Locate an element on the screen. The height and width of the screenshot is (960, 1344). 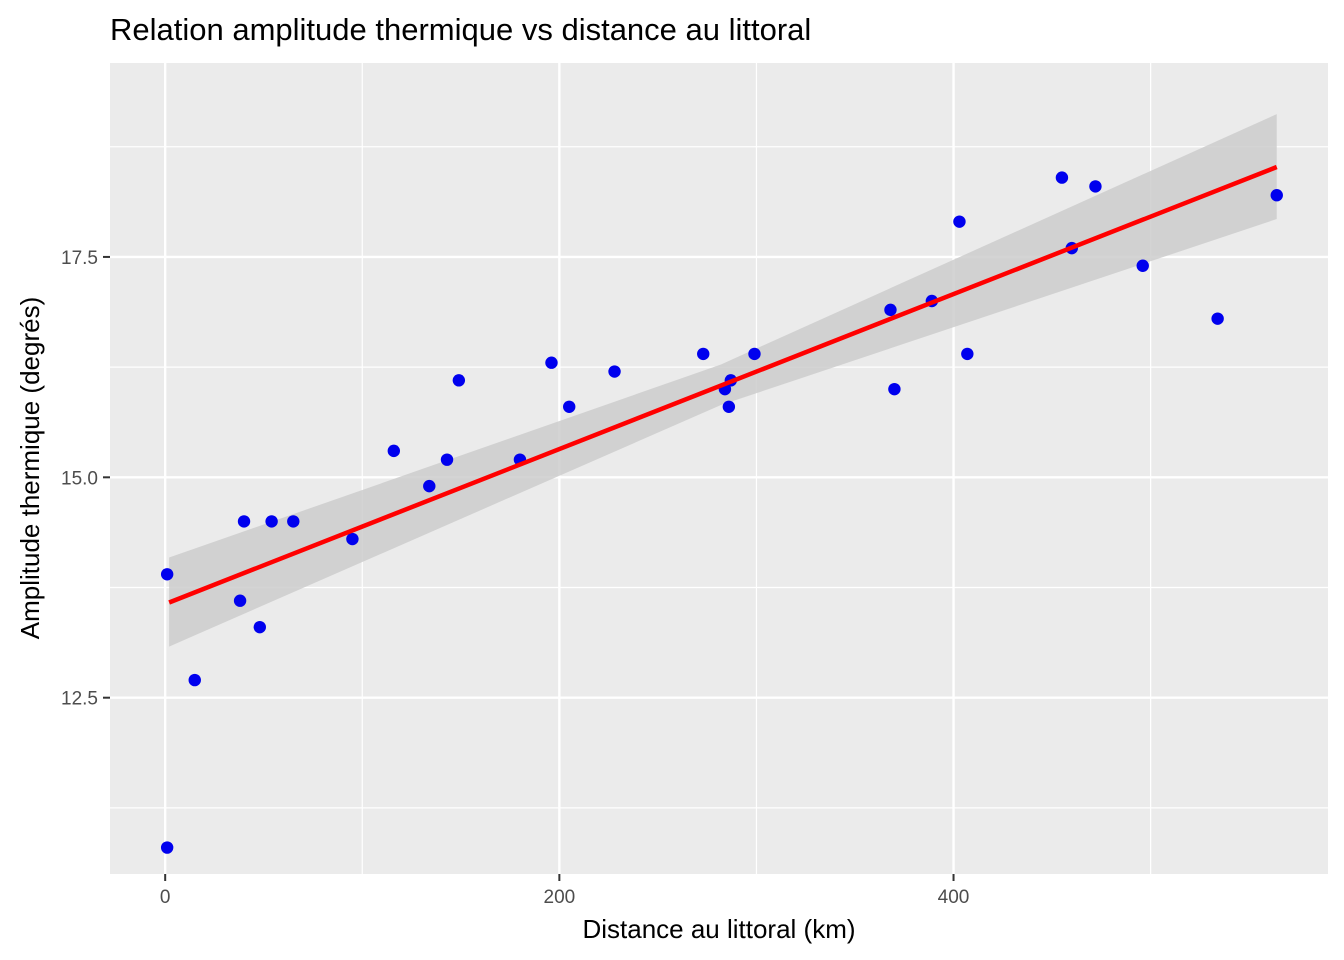
y-axis: 12.5 15.0 17.5 is located at coordinates (85, 479).